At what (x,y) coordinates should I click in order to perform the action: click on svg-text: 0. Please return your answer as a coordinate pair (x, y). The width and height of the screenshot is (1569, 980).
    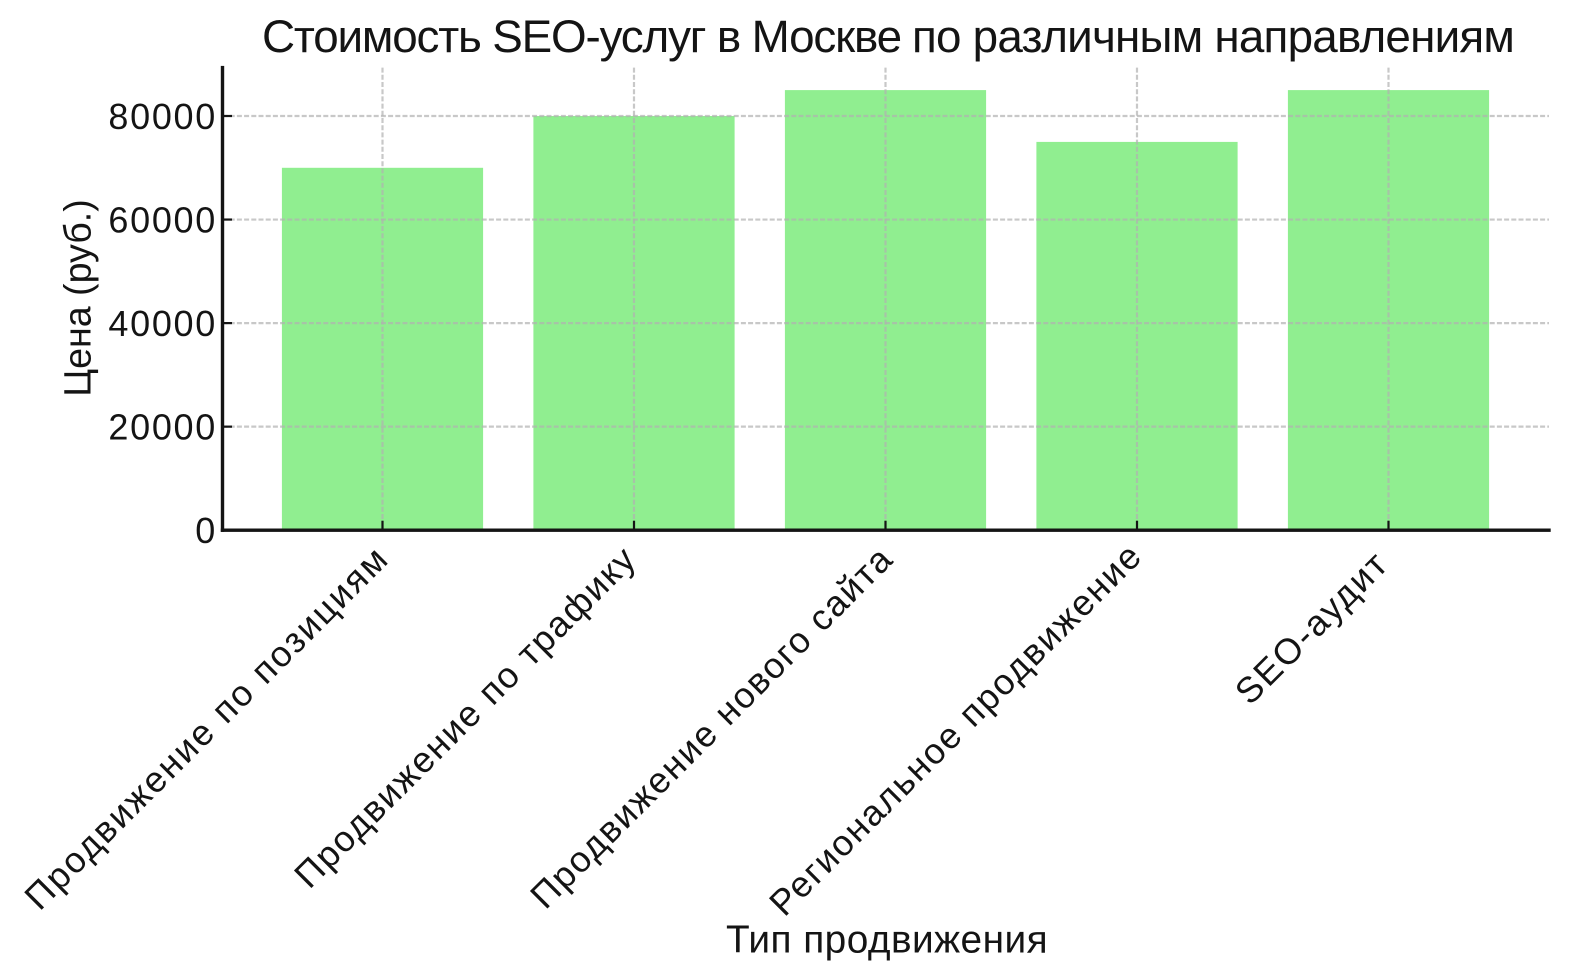
    Looking at the image, I should click on (206, 530).